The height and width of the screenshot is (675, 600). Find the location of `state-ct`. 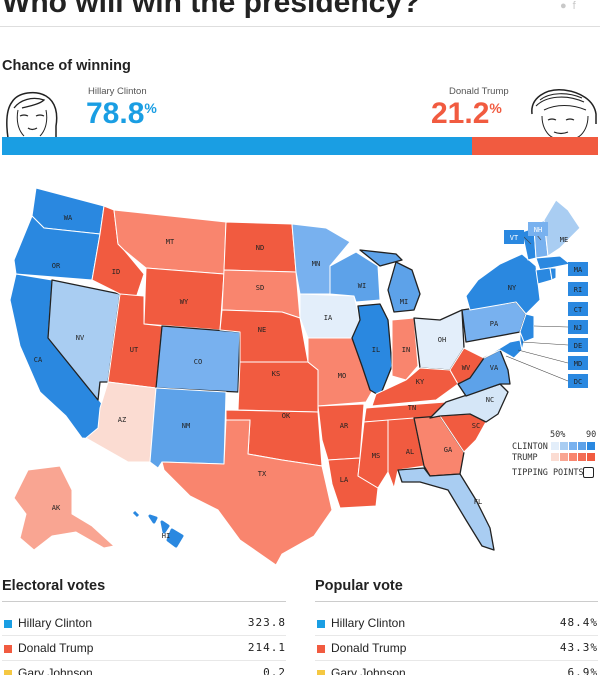

state-ct is located at coordinates (544, 276).